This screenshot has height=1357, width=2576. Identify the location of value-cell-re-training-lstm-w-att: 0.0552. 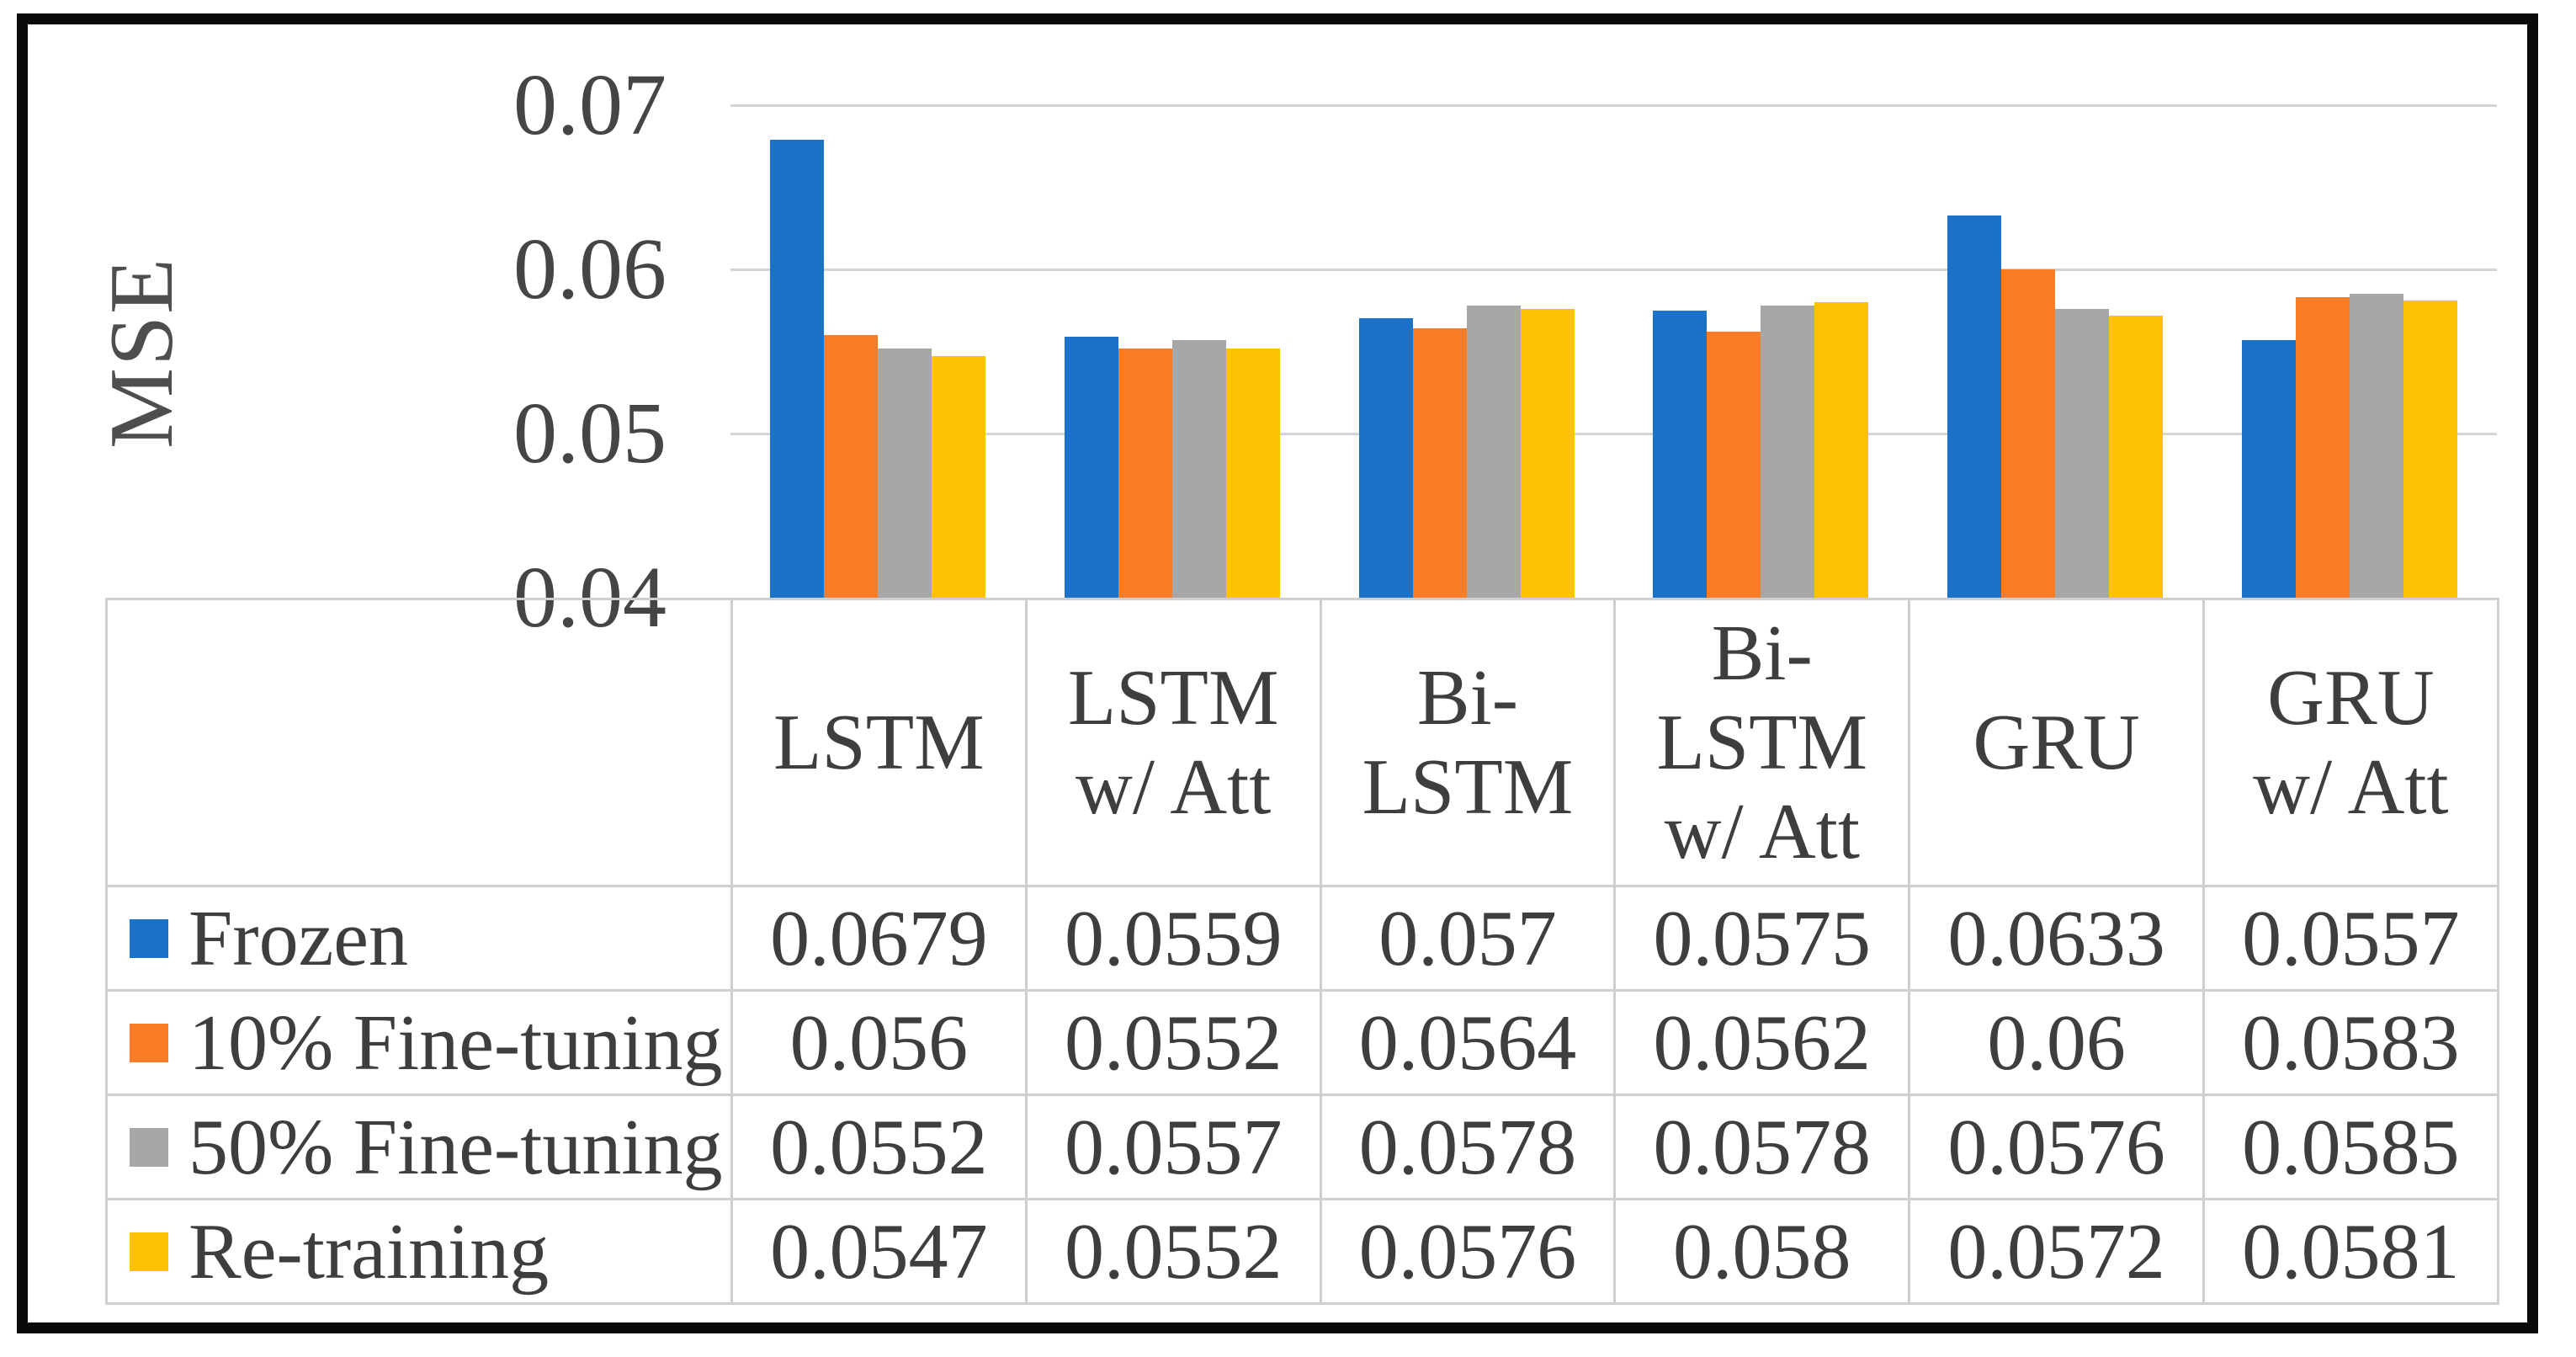
(1173, 1251).